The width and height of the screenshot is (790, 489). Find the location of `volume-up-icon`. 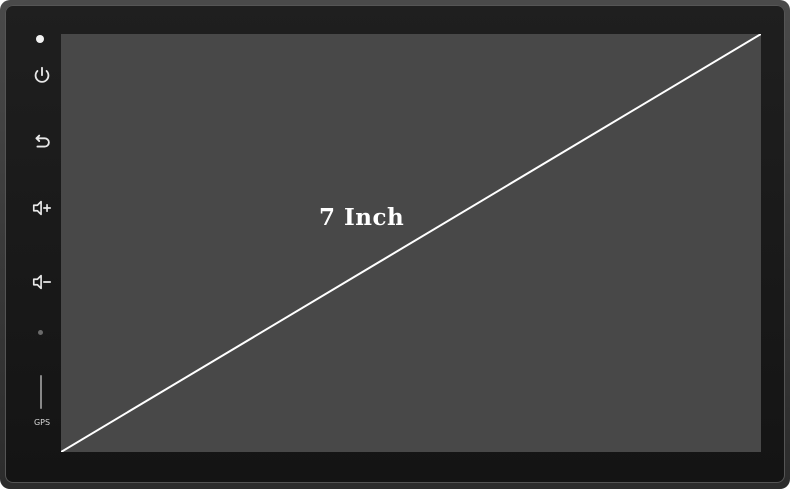

volume-up-icon is located at coordinates (42, 208).